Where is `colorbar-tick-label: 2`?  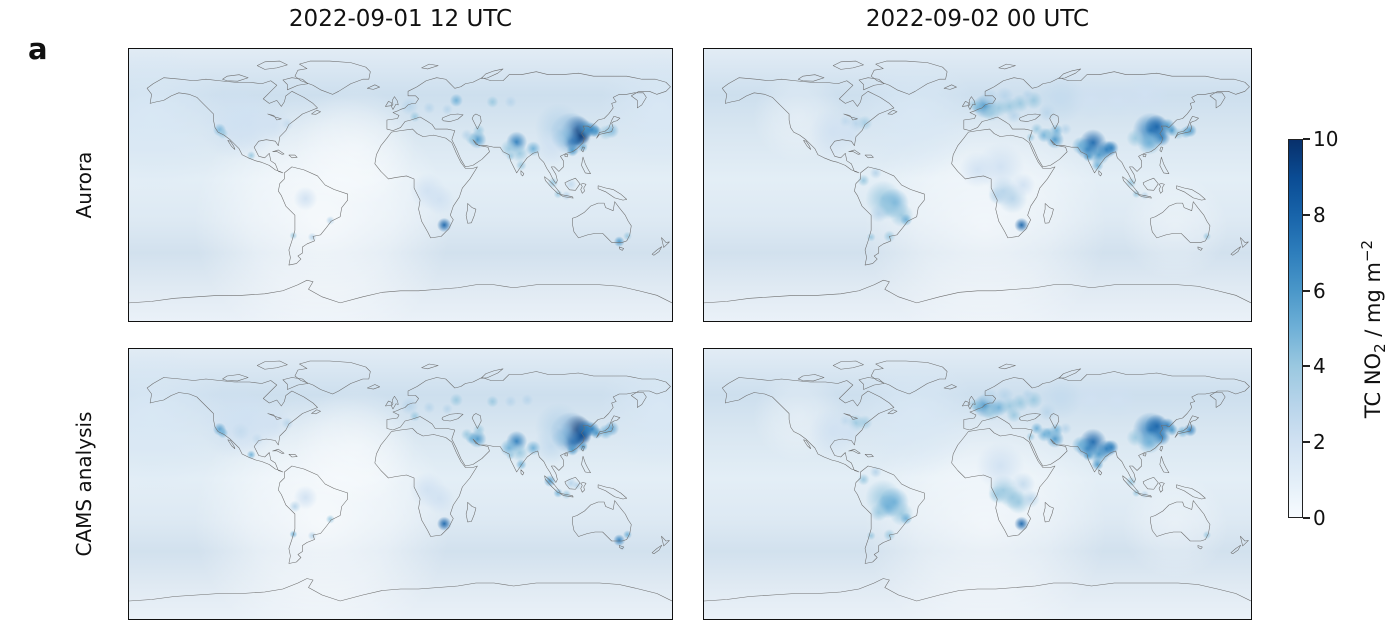
colorbar-tick-label: 2 is located at coordinates (1319, 442).